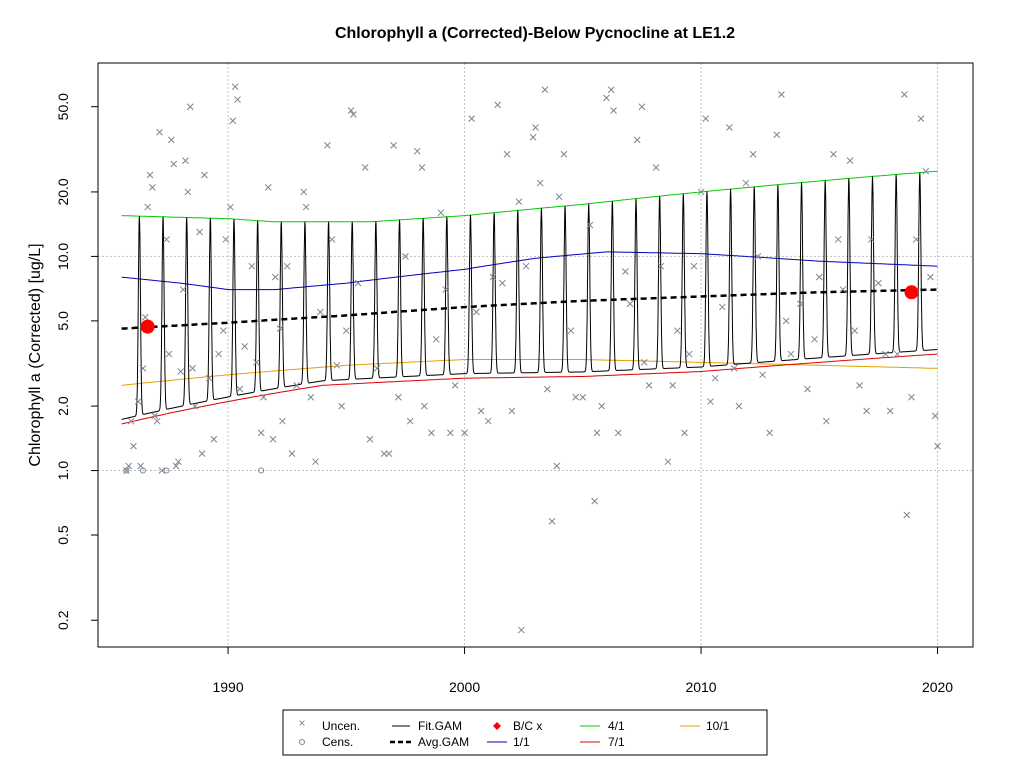 This screenshot has width=1024, height=768. Describe the element at coordinates (443, 742) in the screenshot. I see `legend-label-avggam: Avg.GAM` at that location.